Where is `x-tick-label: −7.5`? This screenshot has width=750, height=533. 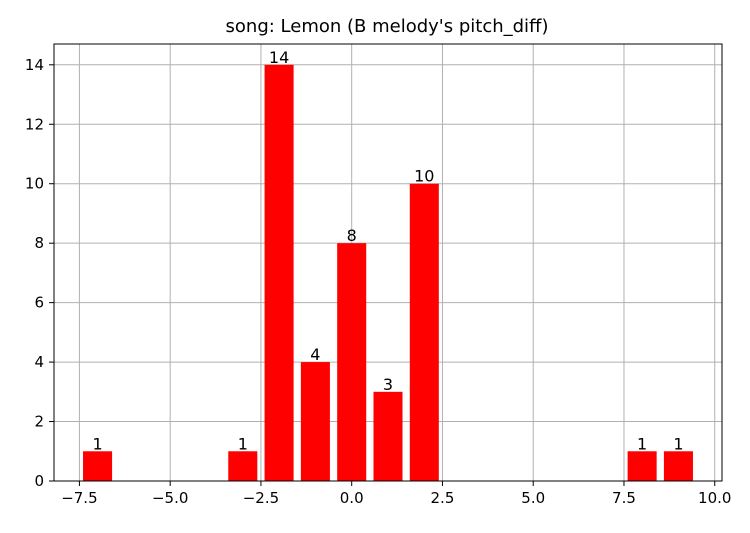
x-tick-label: −7.5 is located at coordinates (79, 498).